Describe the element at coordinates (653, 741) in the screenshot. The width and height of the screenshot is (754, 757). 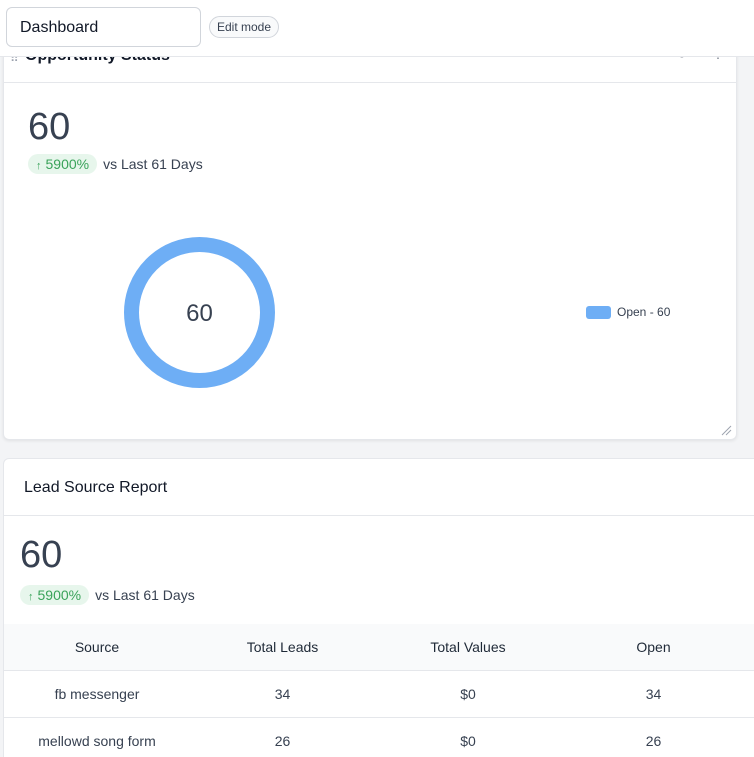
I see `cell-open: 26` at that location.